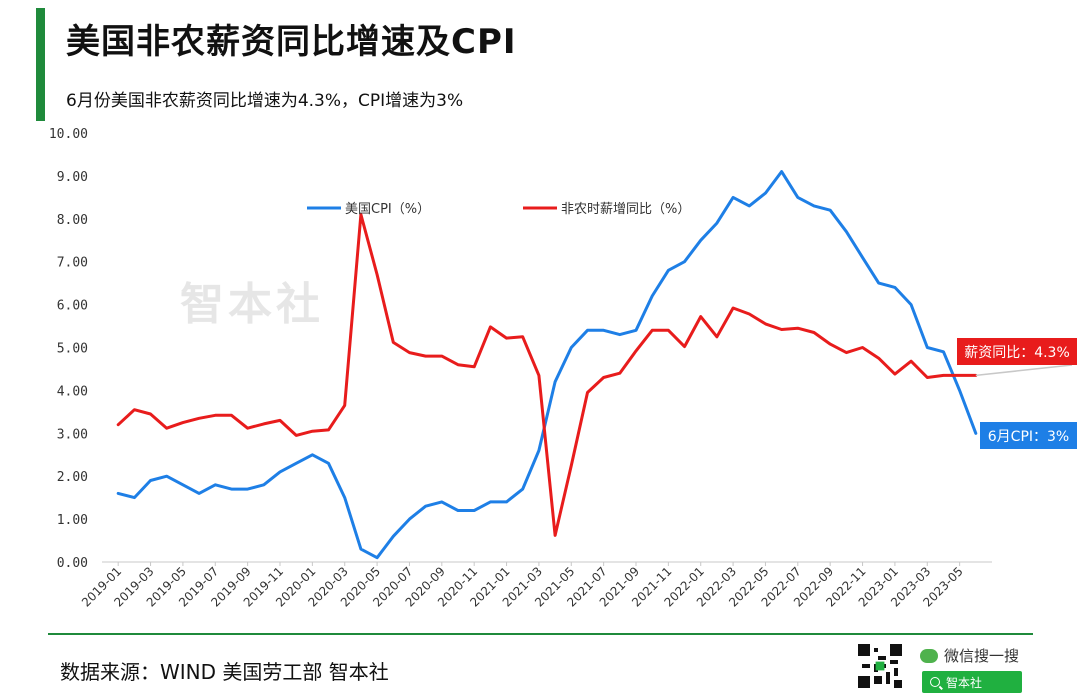  Describe the element at coordinates (291, 42) in the screenshot. I see `chart-title: 美国非农薪资同比增速及CPI` at that location.